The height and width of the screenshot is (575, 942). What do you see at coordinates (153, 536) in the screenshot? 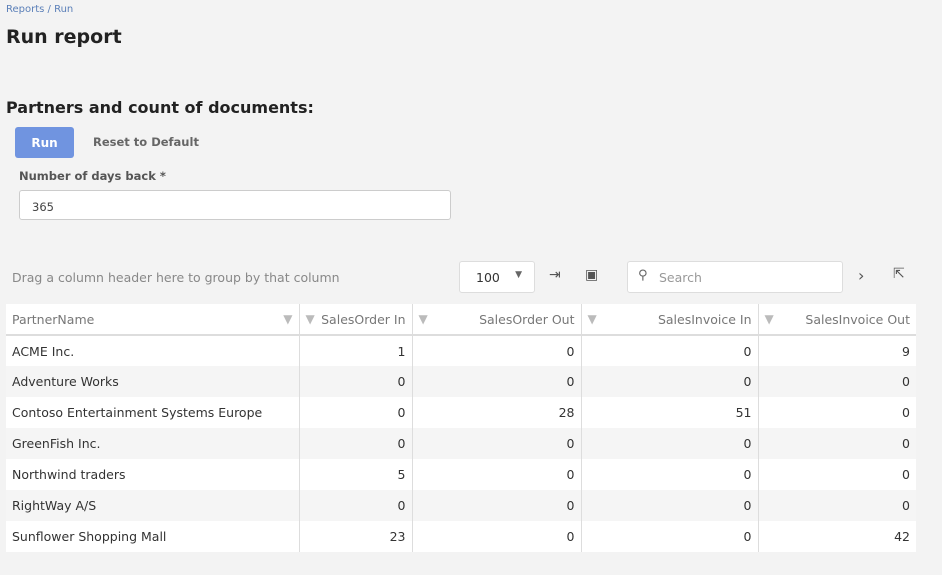
I see `cell-partner-name: Sunflower Shopping Mall` at bounding box center [153, 536].